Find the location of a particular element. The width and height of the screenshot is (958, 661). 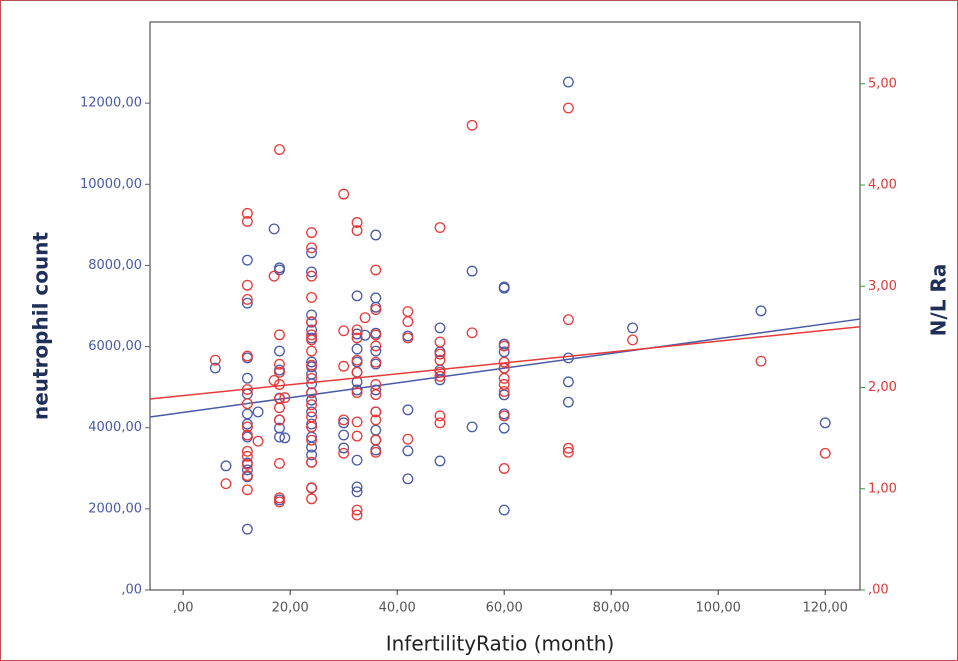

x-tick-label: 20,00 is located at coordinates (290, 608).